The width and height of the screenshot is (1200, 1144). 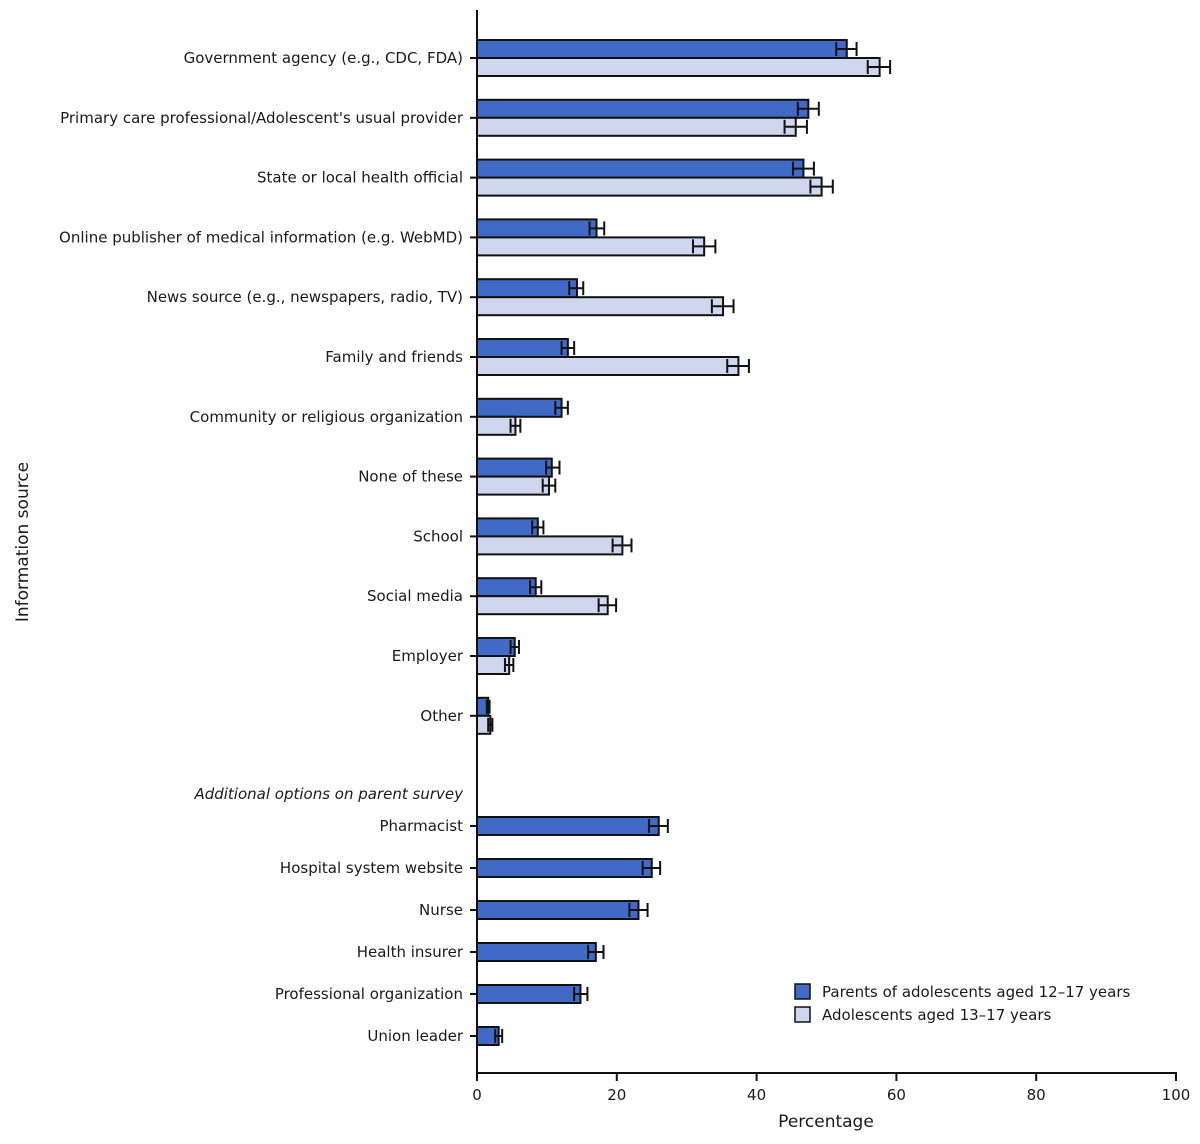 What do you see at coordinates (371, 868) in the screenshot?
I see `category-label: Hospital system website` at bounding box center [371, 868].